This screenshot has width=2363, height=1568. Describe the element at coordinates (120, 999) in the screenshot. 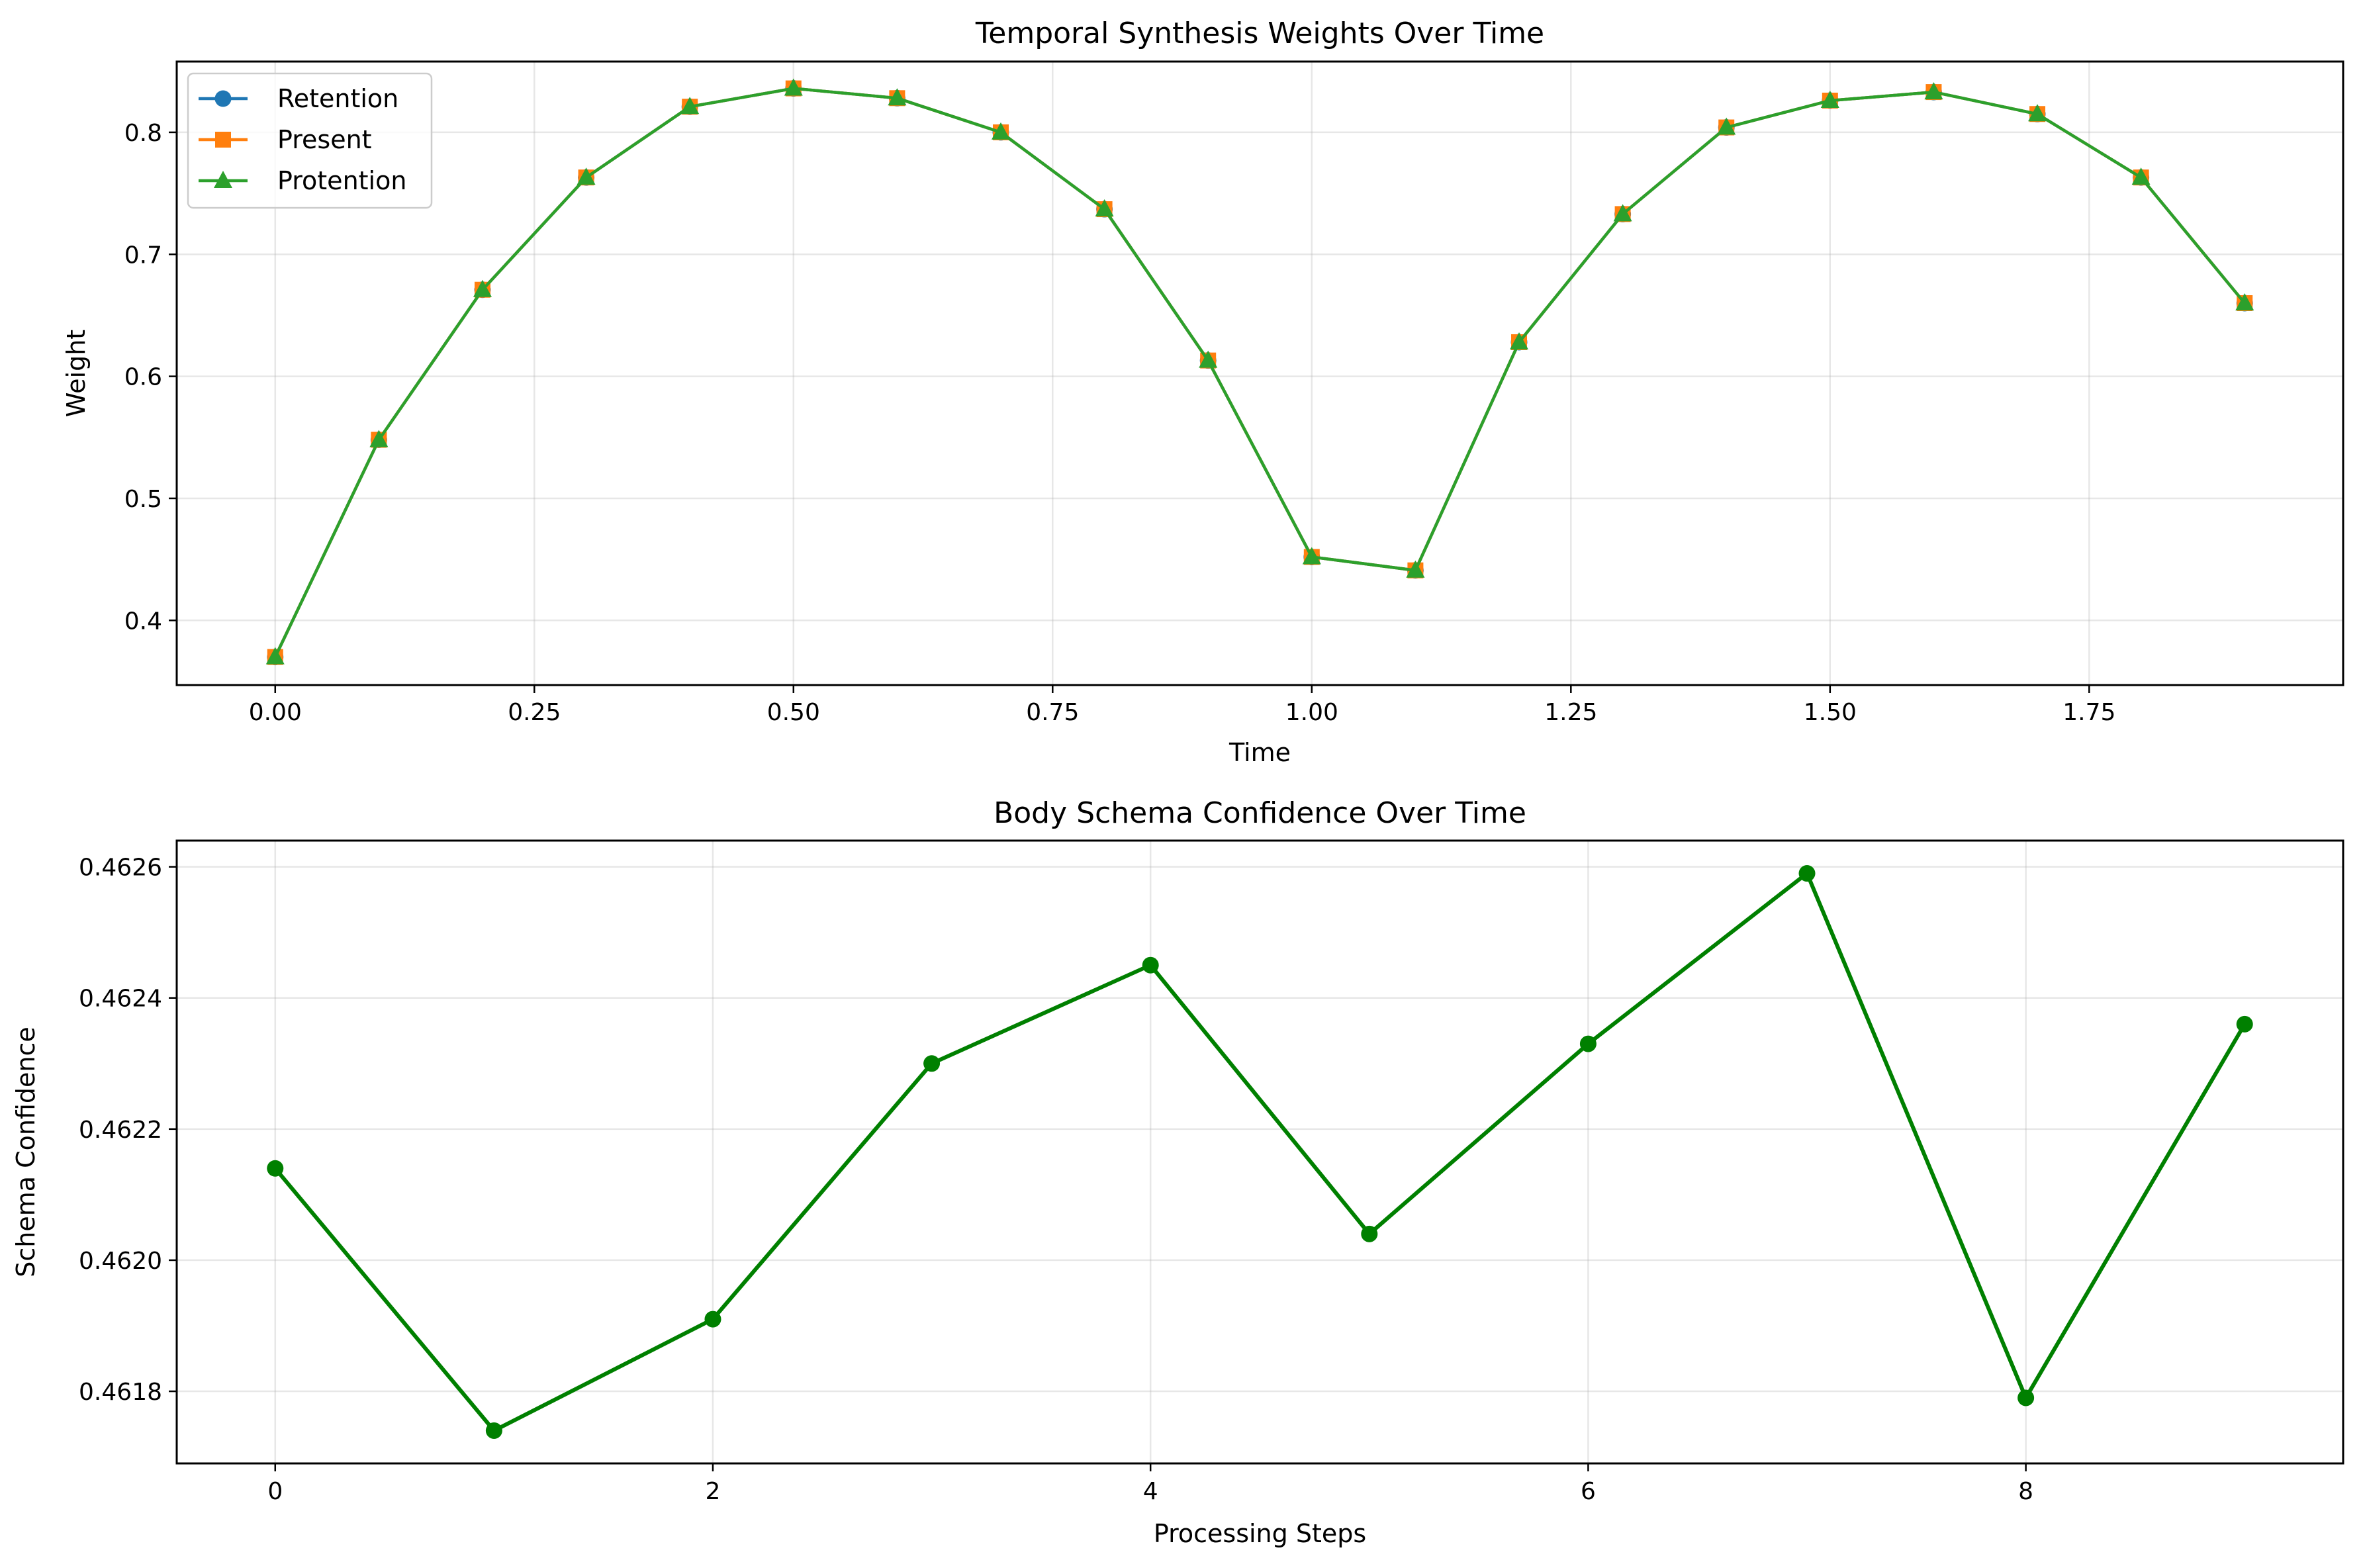

I see `y-tick-label: 0.4624` at that location.